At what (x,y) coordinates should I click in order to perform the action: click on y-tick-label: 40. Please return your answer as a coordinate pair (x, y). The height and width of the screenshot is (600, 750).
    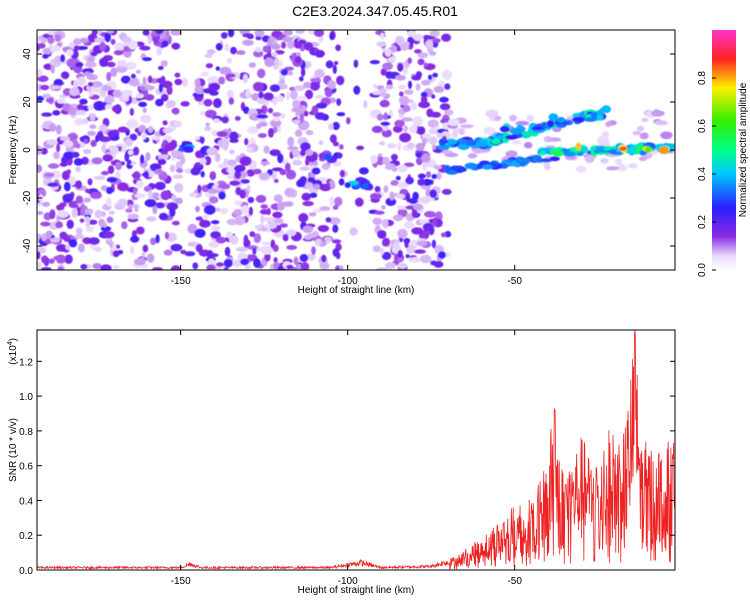
    Looking at the image, I should click on (27, 54).